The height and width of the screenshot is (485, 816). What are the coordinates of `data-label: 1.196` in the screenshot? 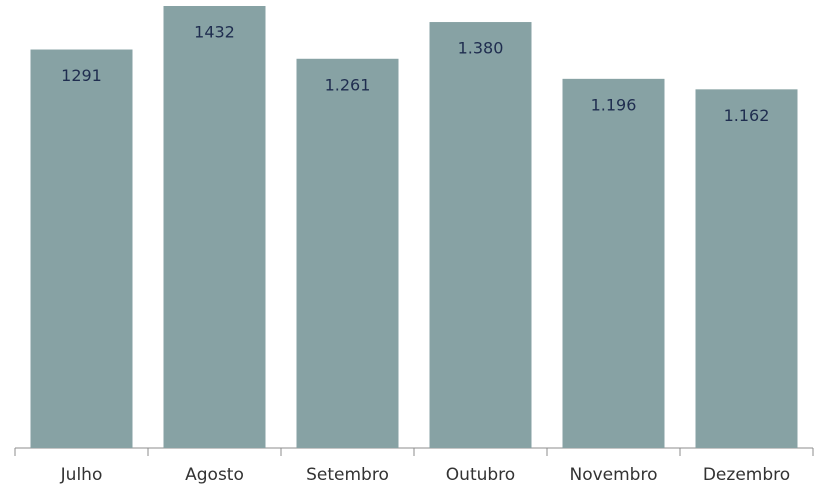 It's located at (614, 104).